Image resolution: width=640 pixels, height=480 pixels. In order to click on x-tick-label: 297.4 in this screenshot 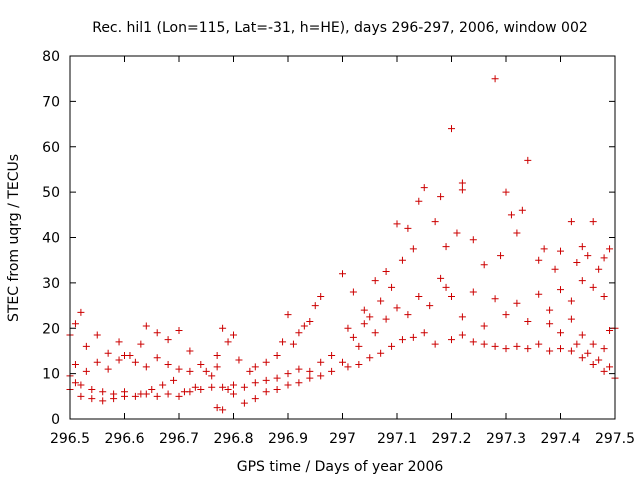, I will do `click(560, 439)`.